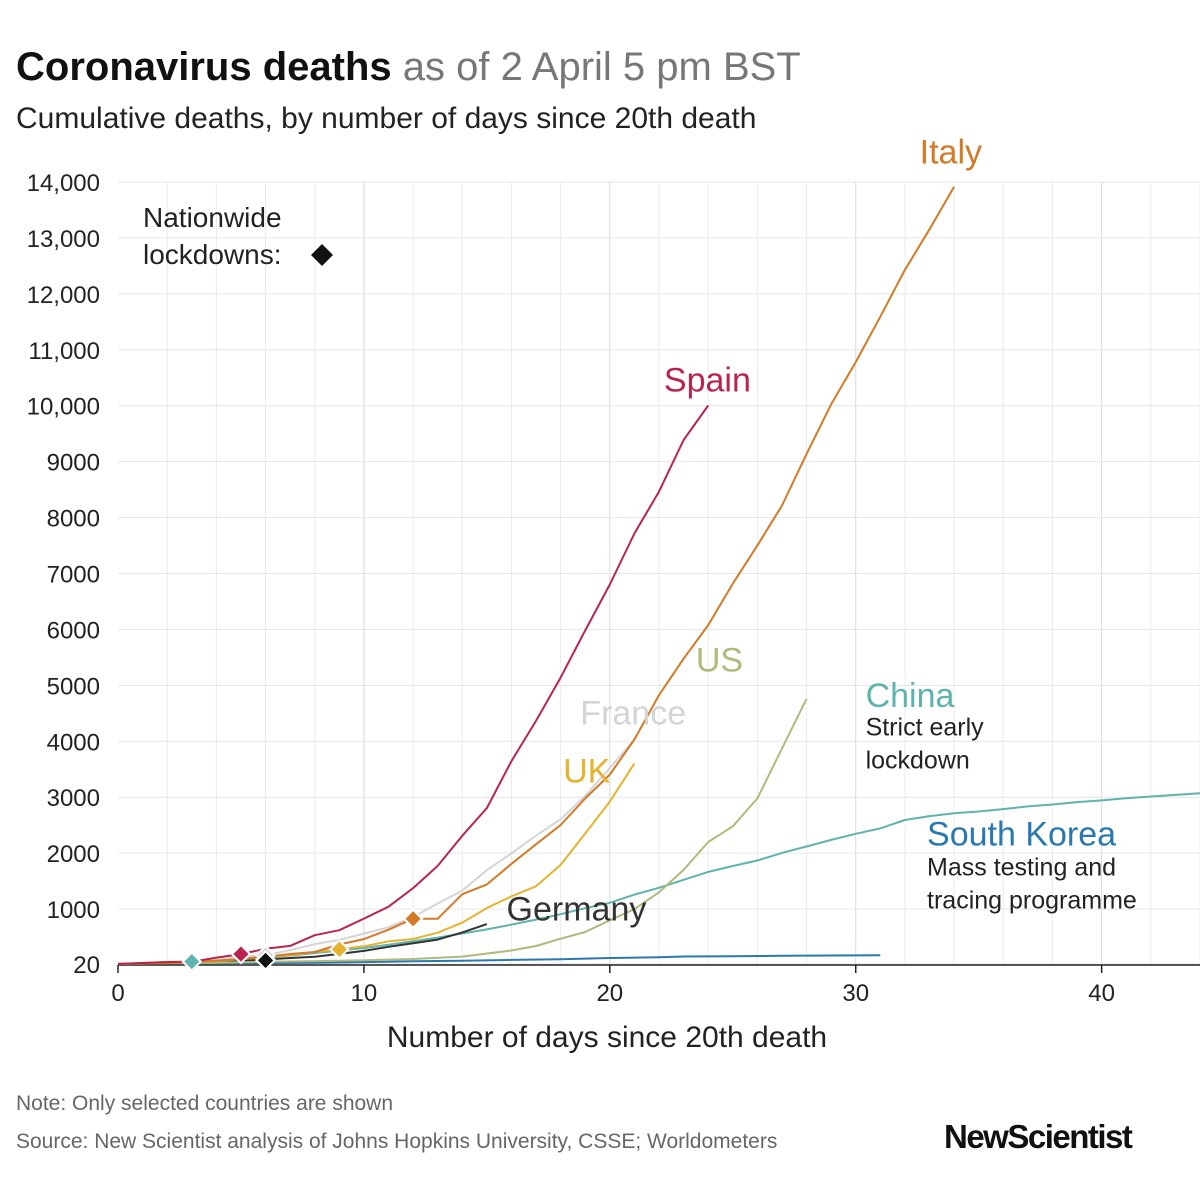 Image resolution: width=1200 pixels, height=1200 pixels. Describe the element at coordinates (73, 798) in the screenshot. I see `y-tick-label: 3000` at that location.